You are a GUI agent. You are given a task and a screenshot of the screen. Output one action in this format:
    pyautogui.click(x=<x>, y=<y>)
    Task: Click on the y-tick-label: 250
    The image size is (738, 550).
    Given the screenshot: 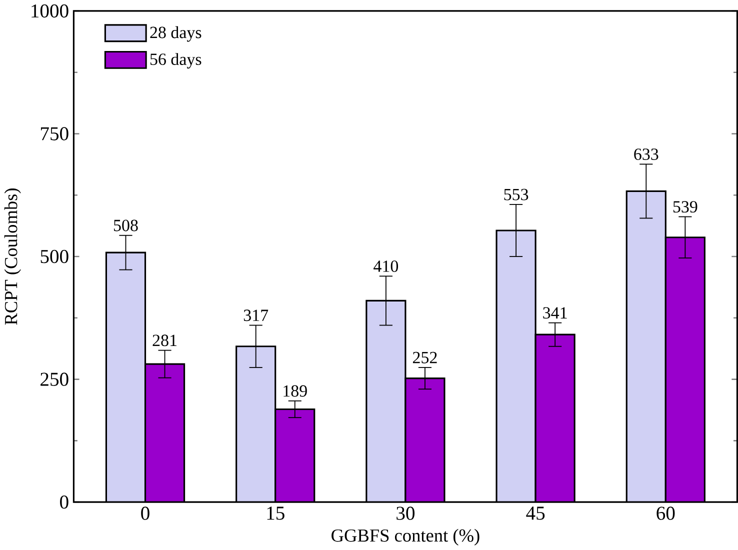 What is the action you would take?
    pyautogui.click(x=54, y=379)
    